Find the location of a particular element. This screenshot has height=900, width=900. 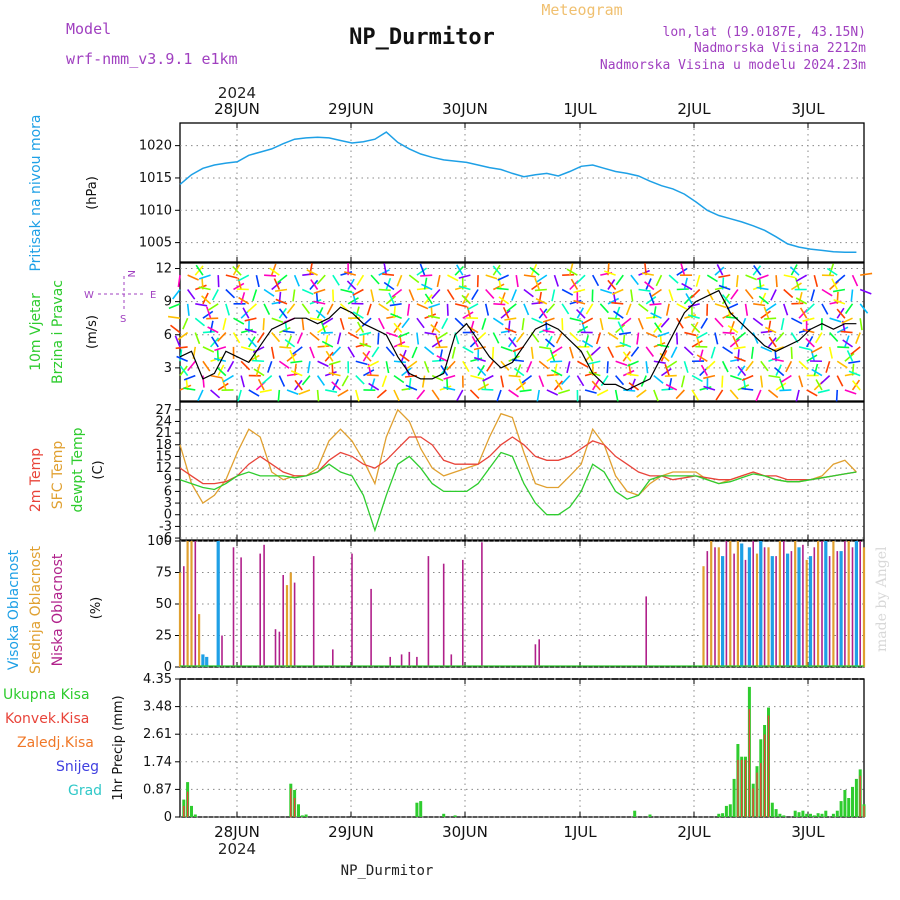

cloud-ylabel3: Niska Oblacnost is located at coordinates (58, 609).